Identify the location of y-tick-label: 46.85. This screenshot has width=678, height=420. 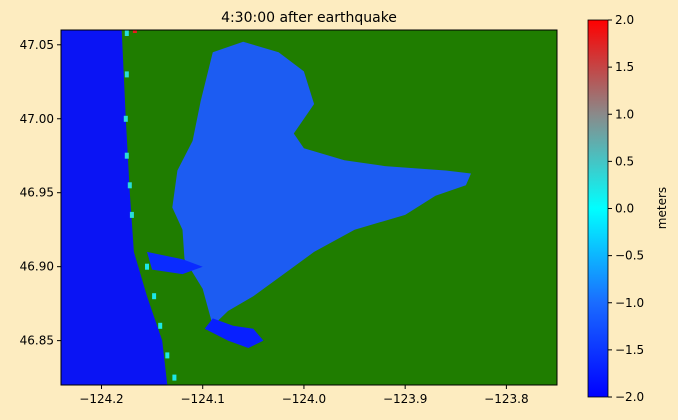
(37, 341).